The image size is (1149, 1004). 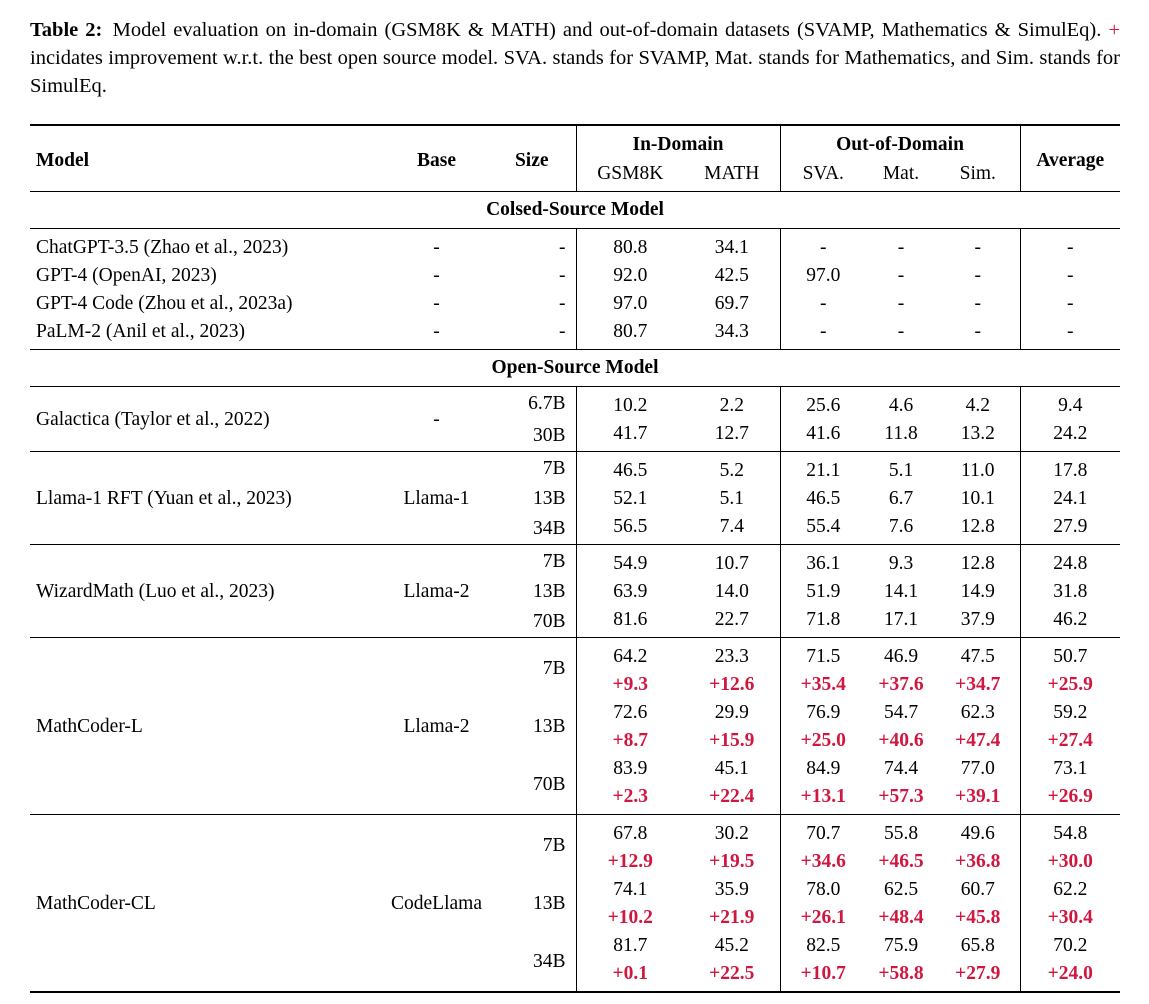 What do you see at coordinates (901, 945) in the screenshot?
I see `value-cell: 75.9` at bounding box center [901, 945].